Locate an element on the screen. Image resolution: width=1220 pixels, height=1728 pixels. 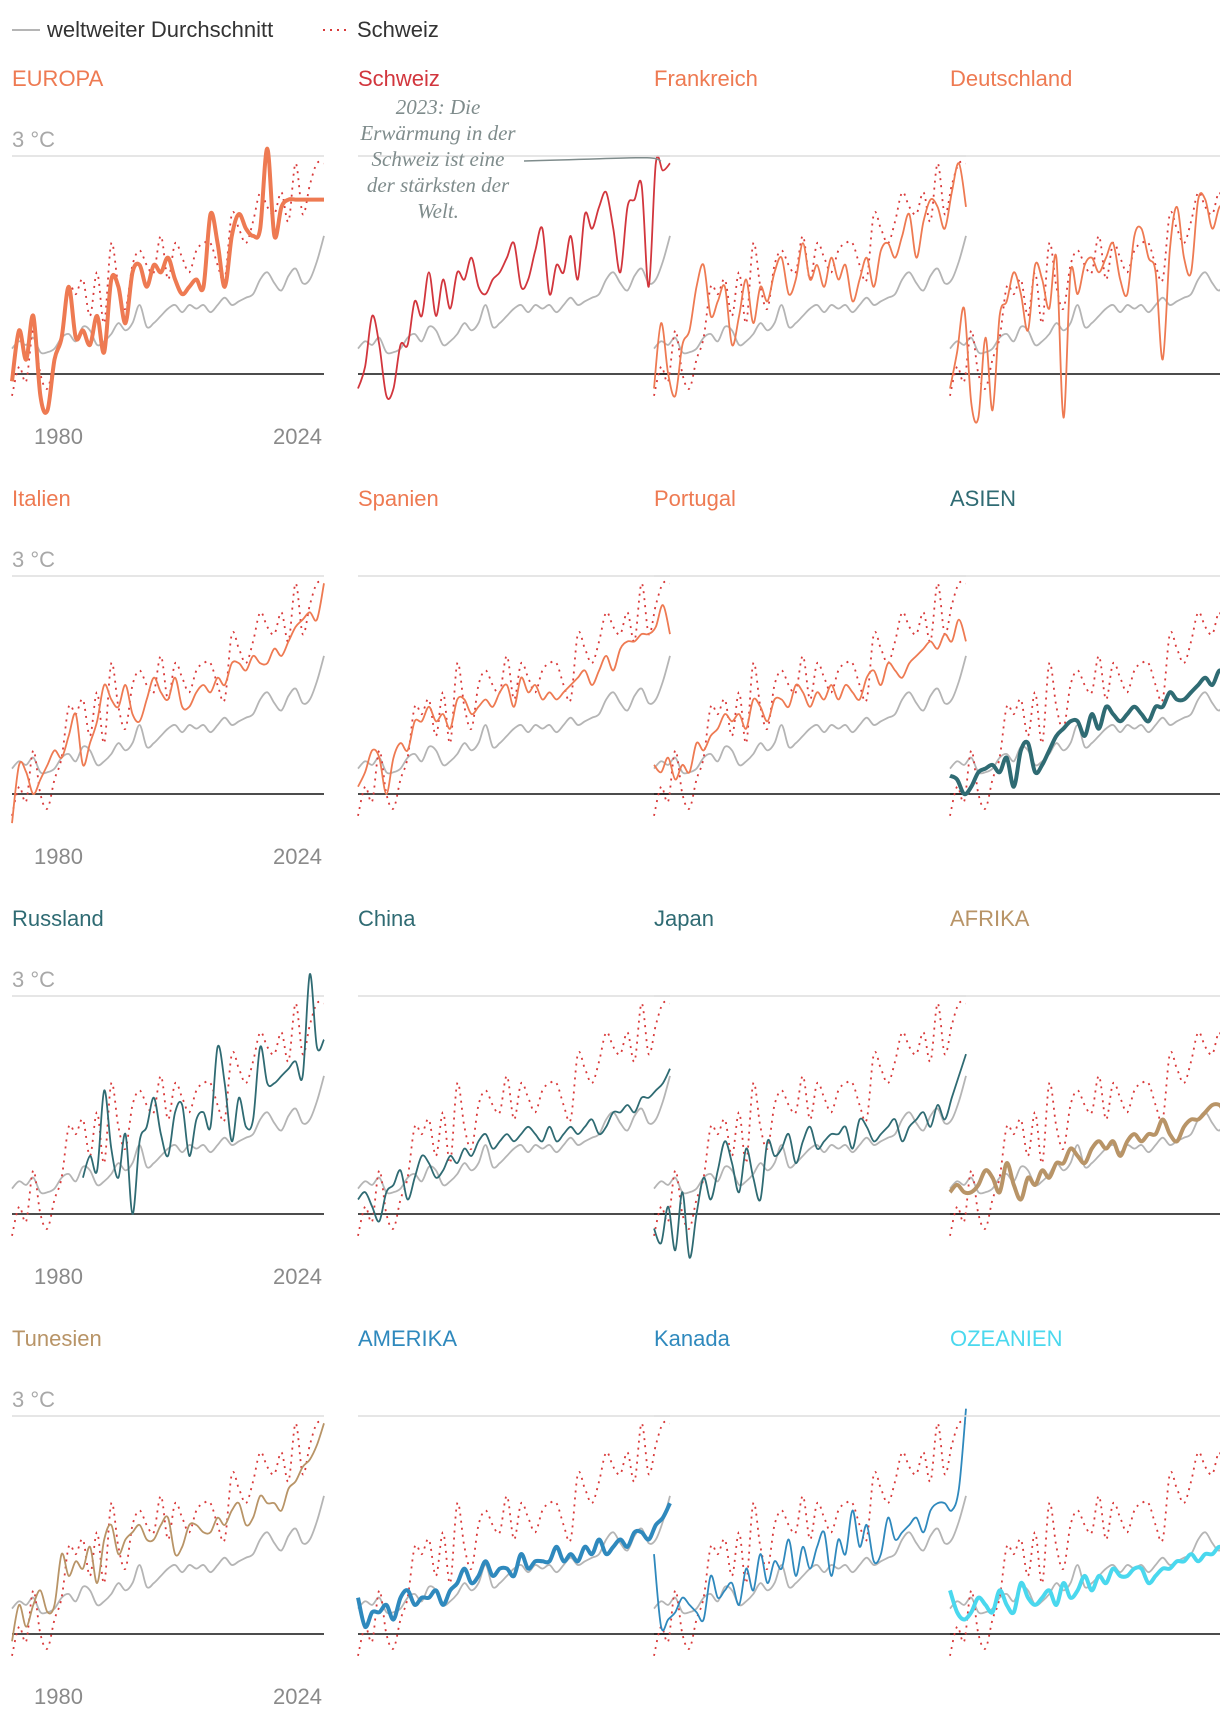
panel-title: Russland is located at coordinates (58, 918).